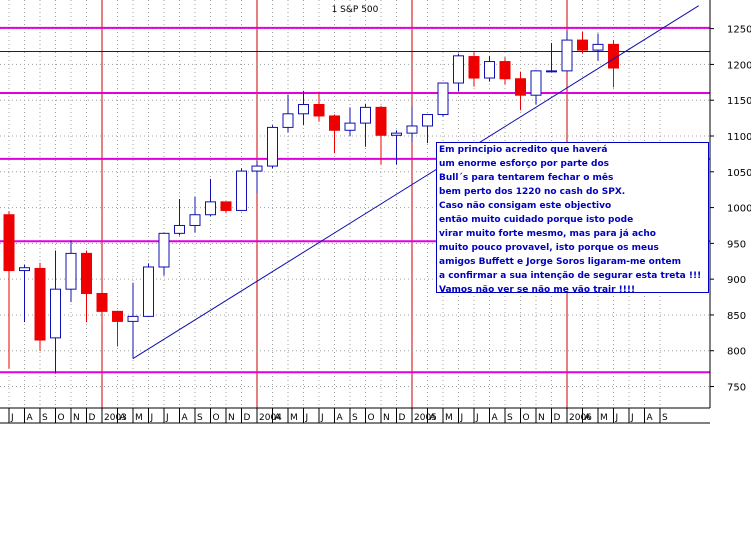  What do you see at coordinates (580, 418) in the screenshot?
I see `x-tick-label: 2006` at bounding box center [580, 418].